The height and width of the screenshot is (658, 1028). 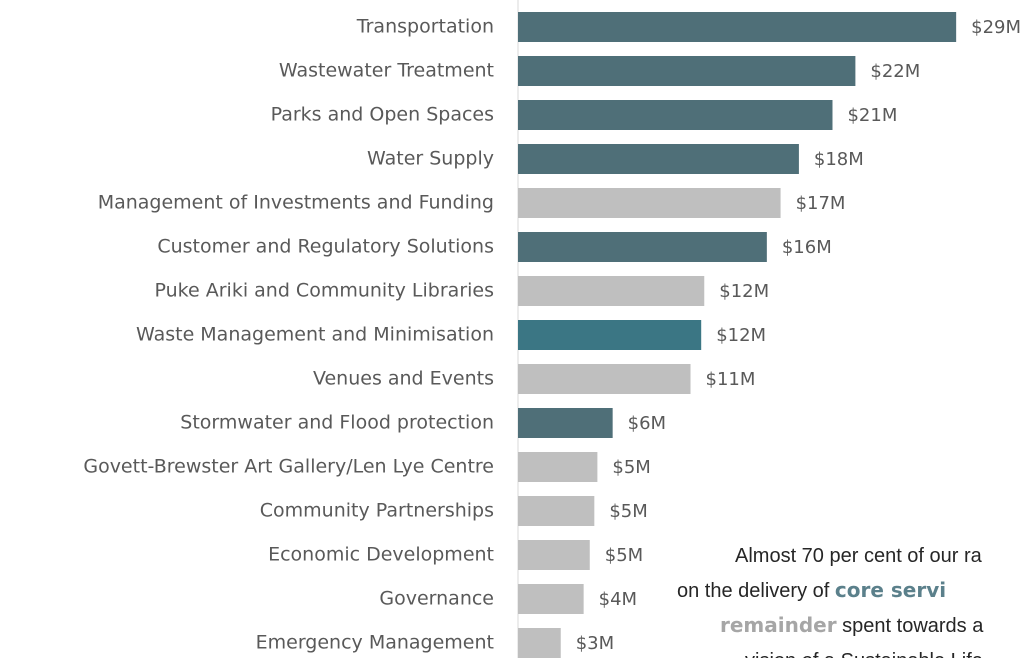 I want to click on annotation-text: remainder, so click(x=778, y=625).